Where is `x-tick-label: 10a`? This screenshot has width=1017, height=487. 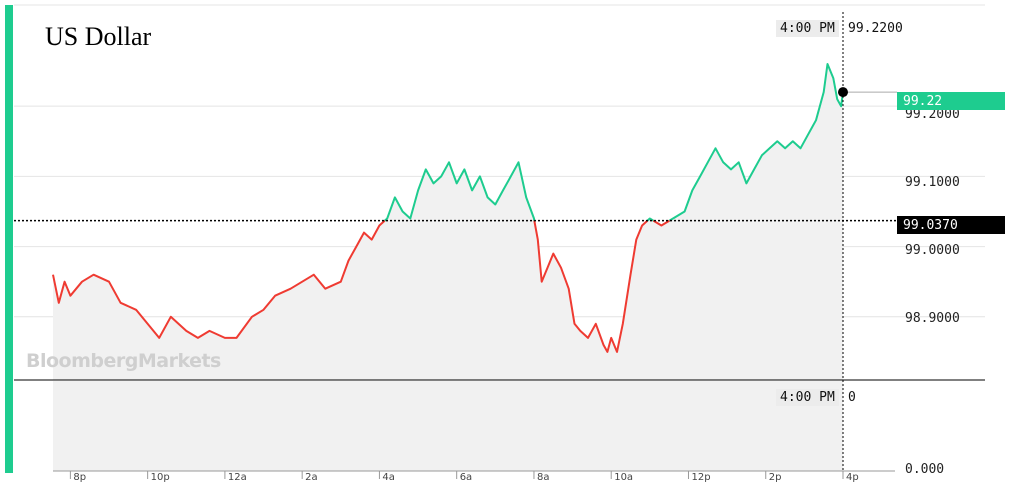
x-tick-label: 10a is located at coordinates (624, 477).